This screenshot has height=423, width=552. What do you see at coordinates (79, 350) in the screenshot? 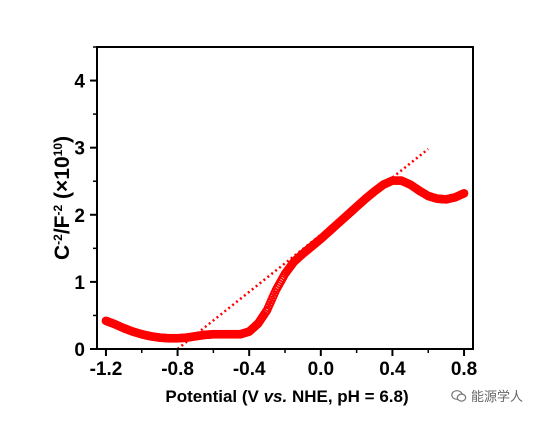
I see `y-tick-label: 0` at bounding box center [79, 350].